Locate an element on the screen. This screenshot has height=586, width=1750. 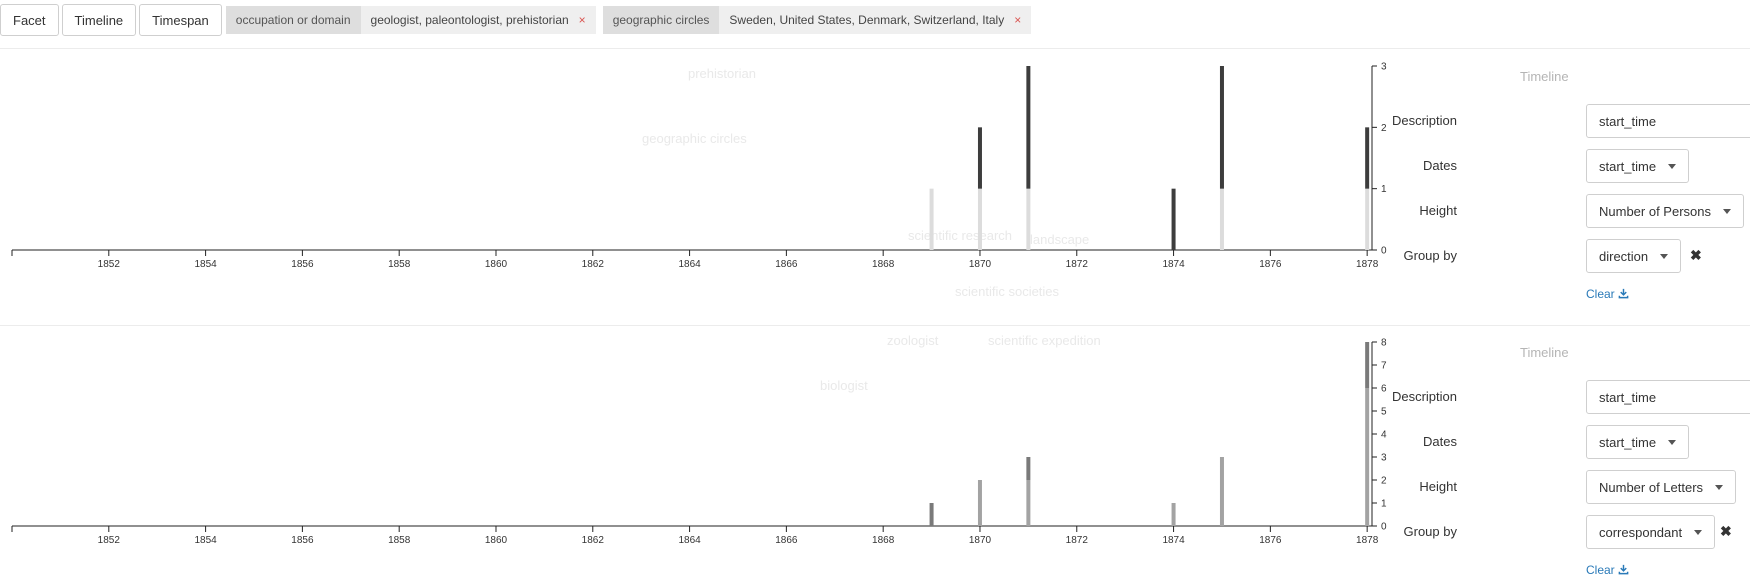
group-by-value: direction is located at coordinates (1624, 256).